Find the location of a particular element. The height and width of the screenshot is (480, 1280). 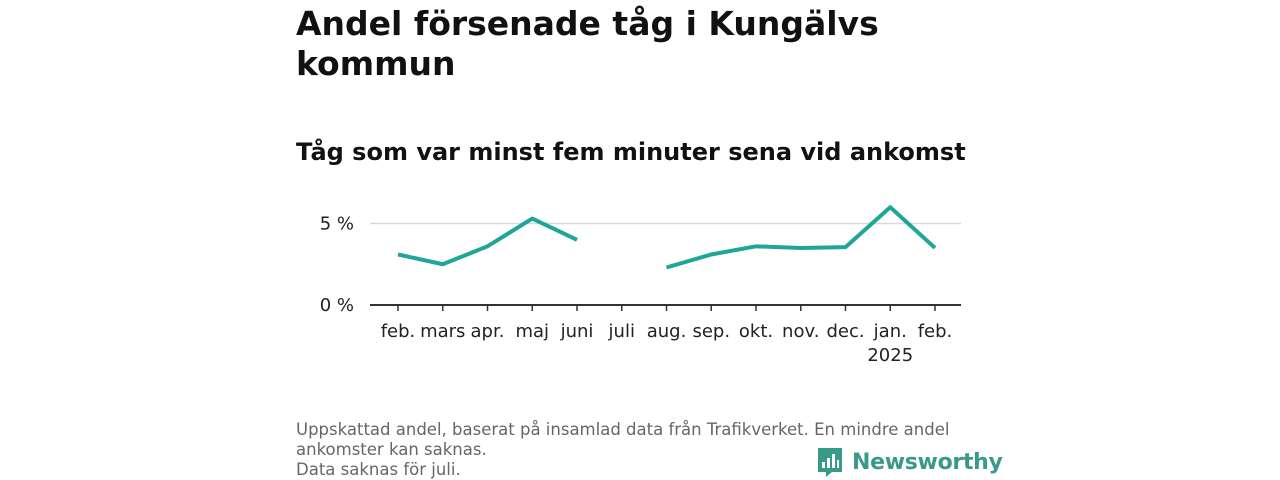

x-tick-label: nov. is located at coordinates (800, 331).